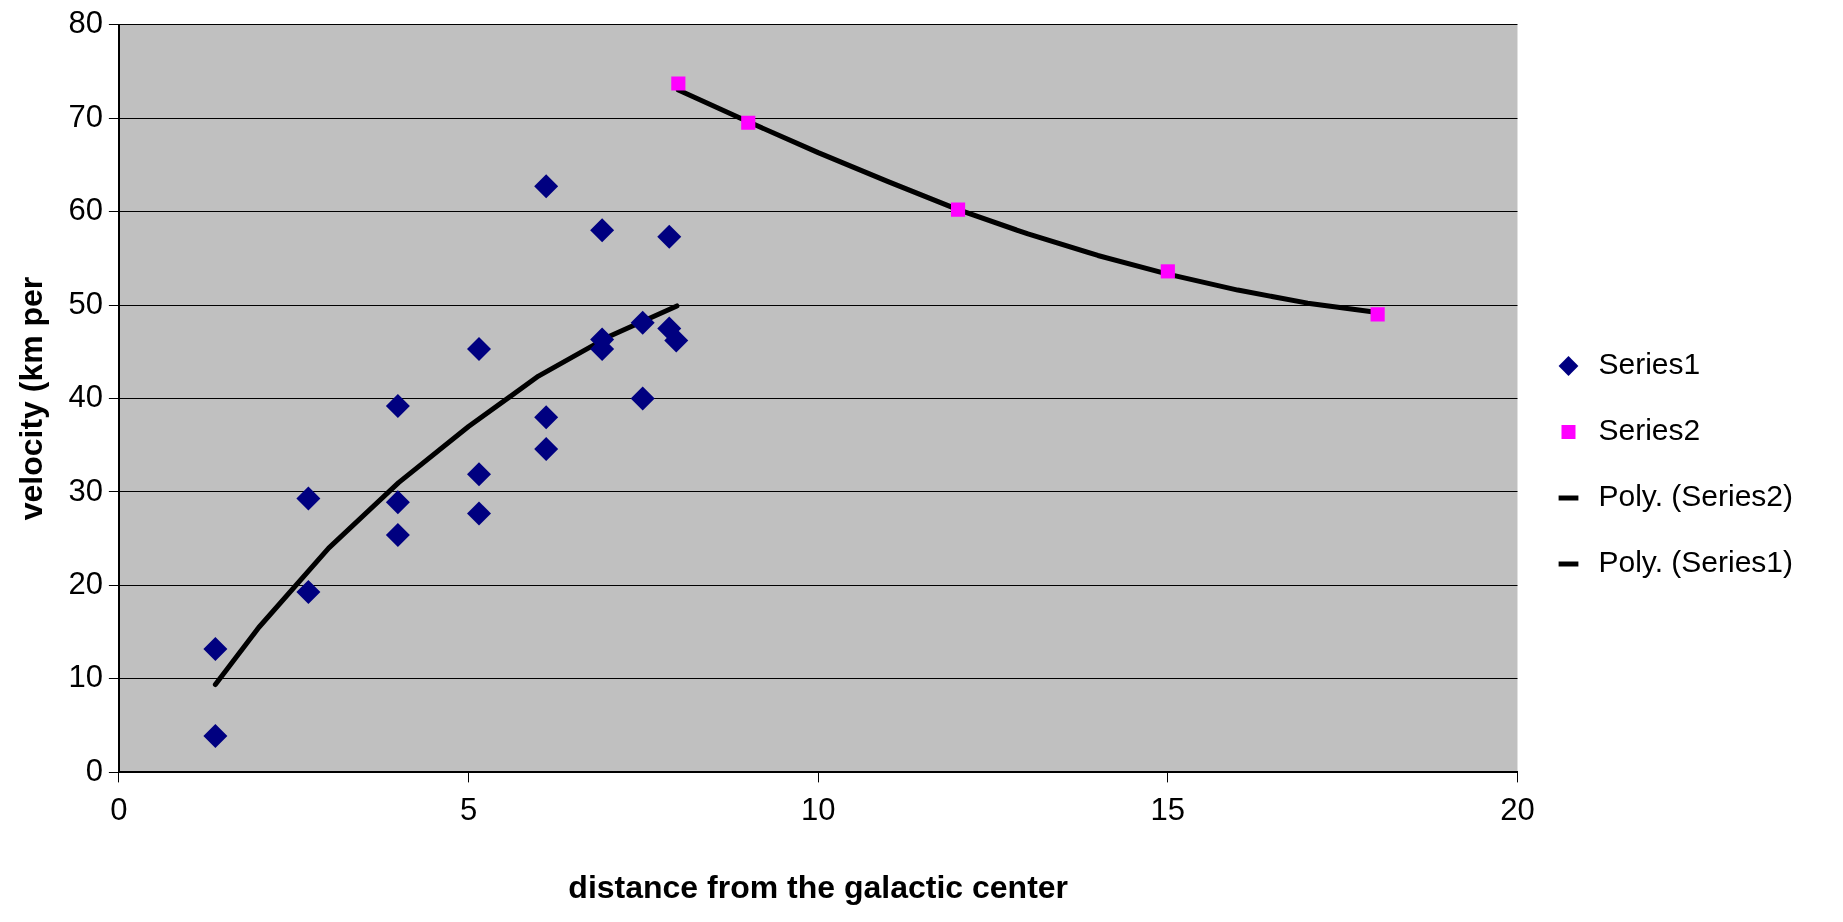  Describe the element at coordinates (818, 886) in the screenshot. I see `x-axis-title: distance from the galactic center` at that location.